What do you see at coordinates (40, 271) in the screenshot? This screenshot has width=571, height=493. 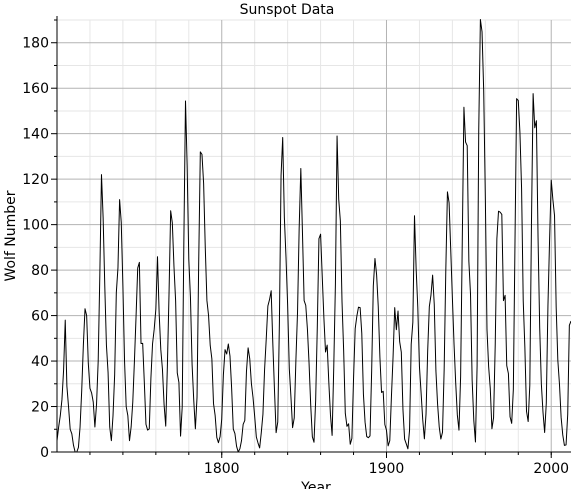 I see `y-tick-label: 80` at bounding box center [40, 271].